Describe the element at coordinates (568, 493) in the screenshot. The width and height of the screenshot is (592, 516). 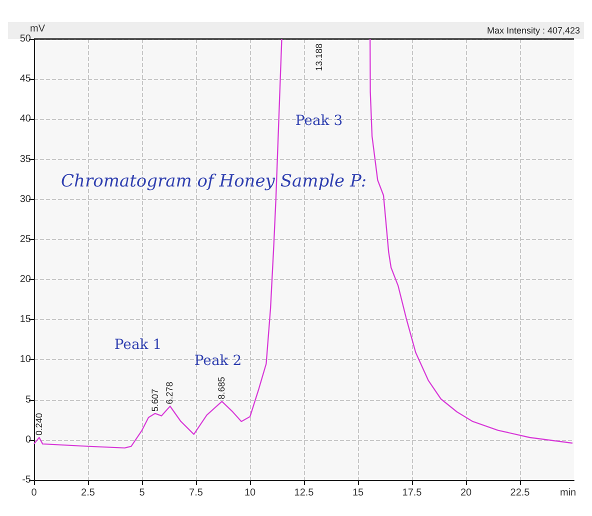
I see `x-axis-title: min` at that location.